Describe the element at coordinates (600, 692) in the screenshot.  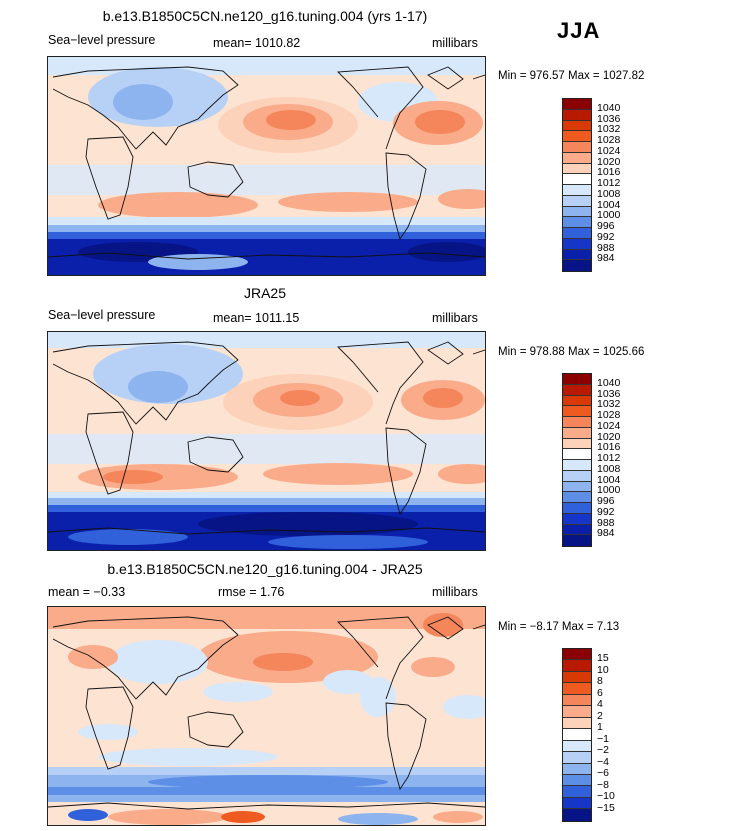
I see `colorbar-label: 6` at that location.